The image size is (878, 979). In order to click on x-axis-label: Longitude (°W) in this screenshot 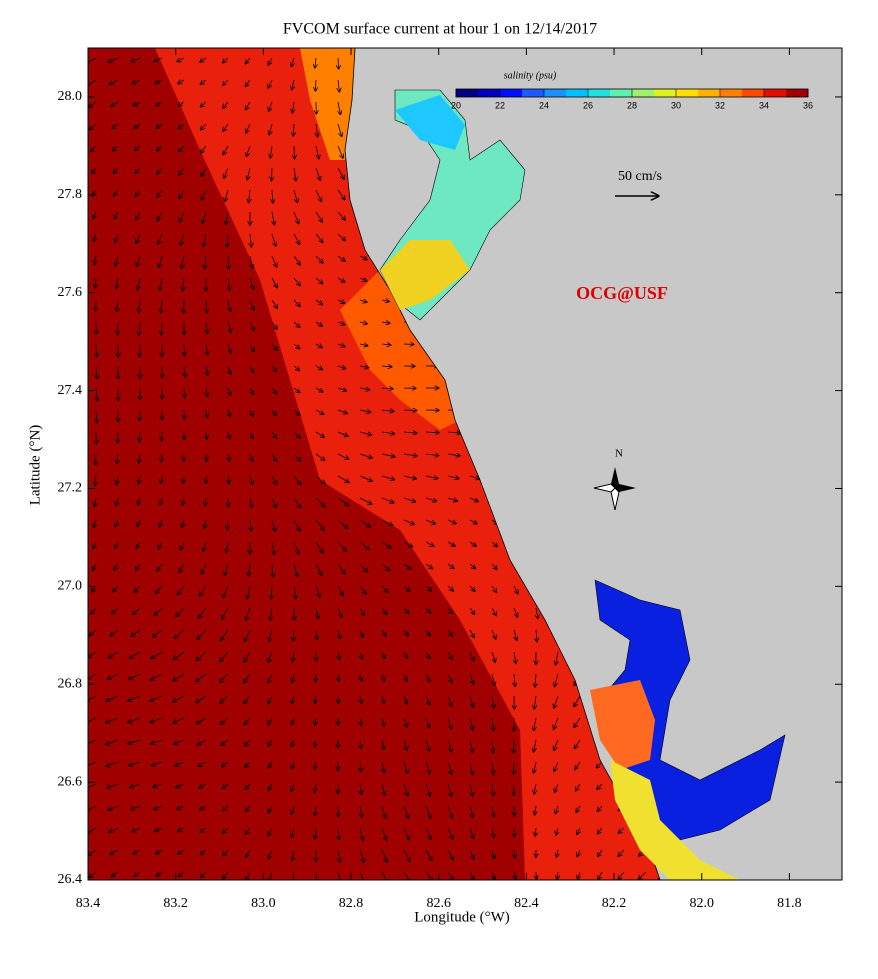, I will do `click(462, 917)`.